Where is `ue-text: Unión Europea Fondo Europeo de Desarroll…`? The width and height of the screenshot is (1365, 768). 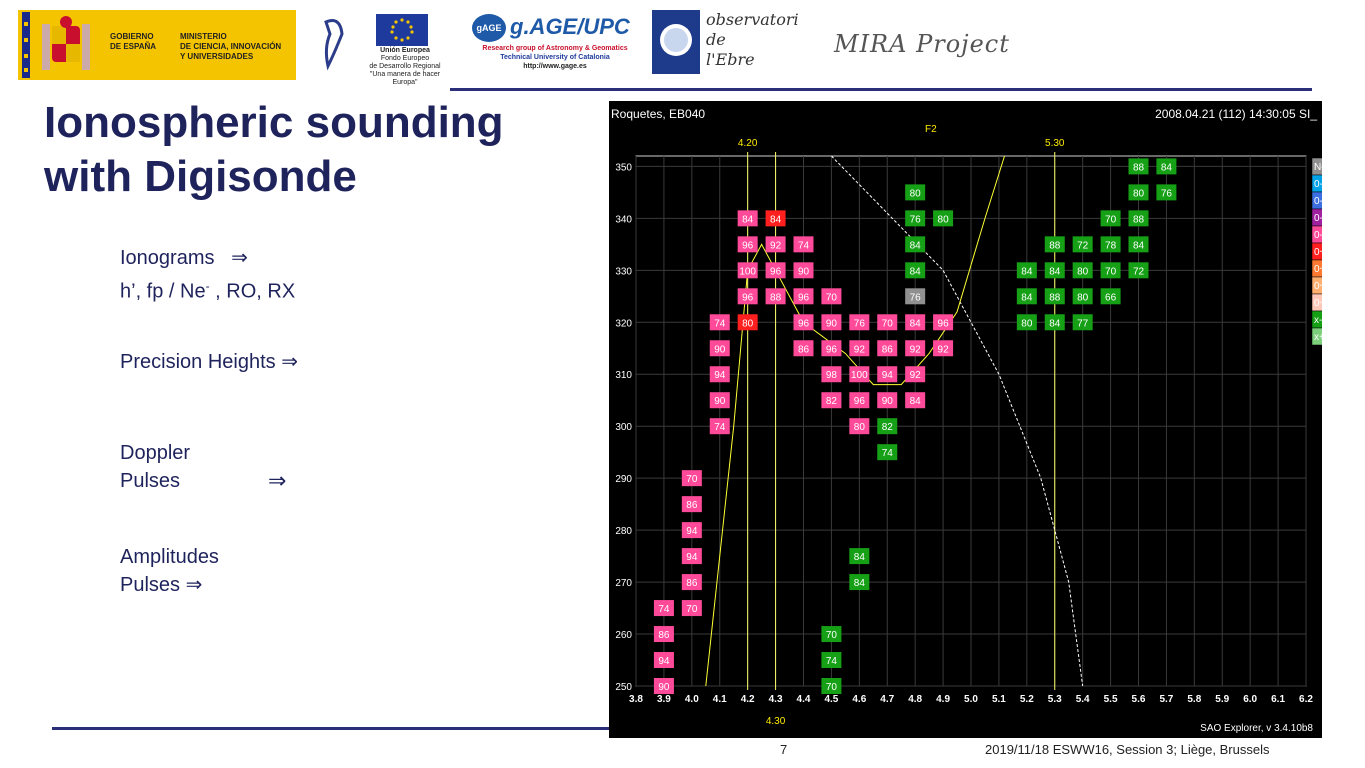 ue-text: Unión Europea Fondo Europeo de Desarroll… is located at coordinates (405, 66).